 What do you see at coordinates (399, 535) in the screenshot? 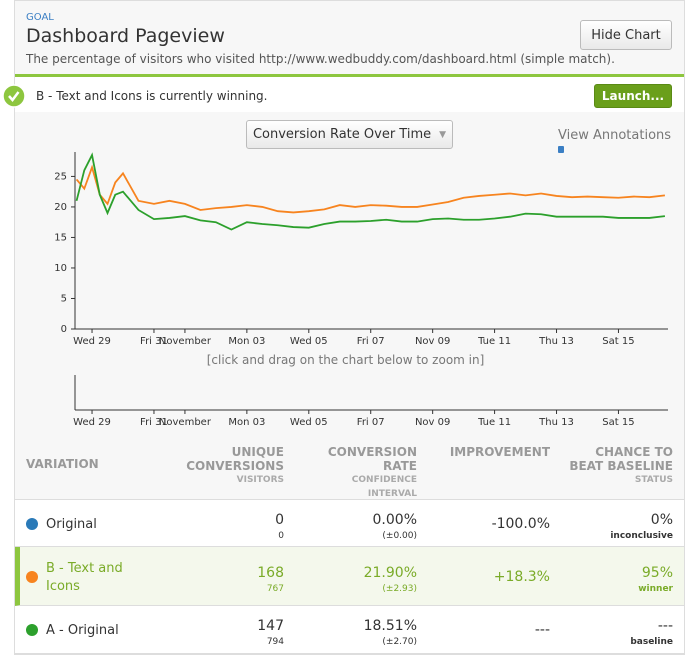
I see `interval: (±0.00)` at bounding box center [399, 535].